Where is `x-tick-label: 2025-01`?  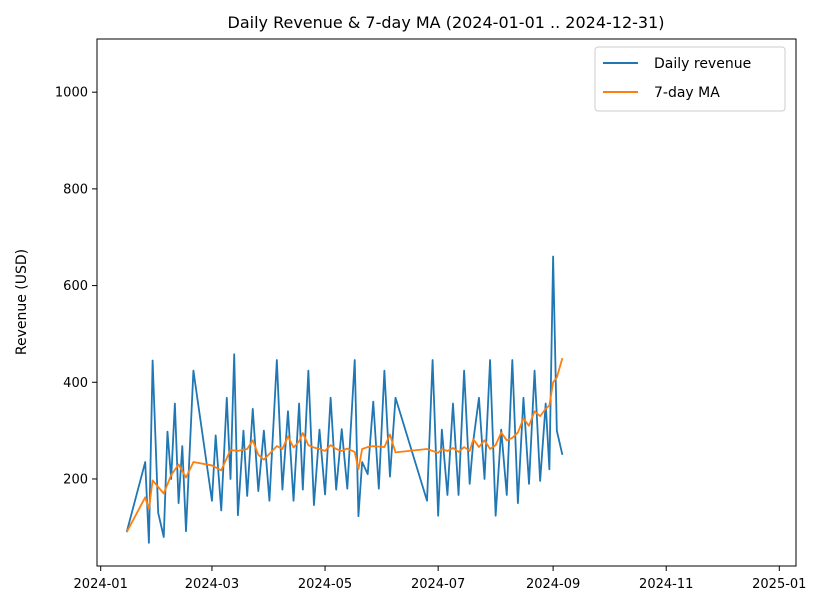
x-tick-label: 2025-01 is located at coordinates (779, 584).